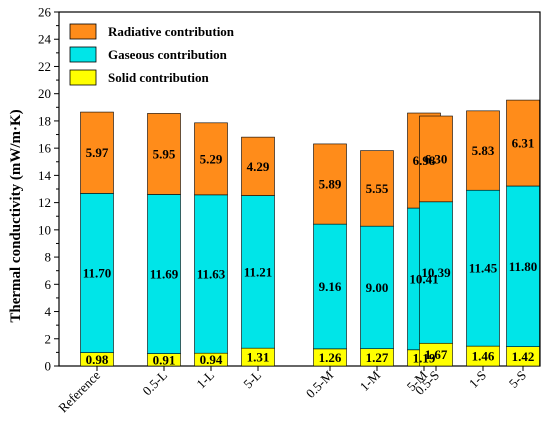  Describe the element at coordinates (45, 12) in the screenshot. I see `y-tick-label: 26` at that location.